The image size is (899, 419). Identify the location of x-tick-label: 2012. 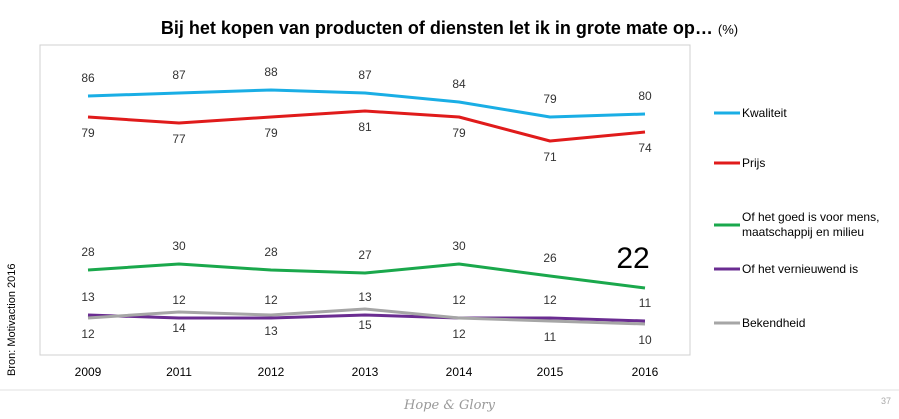
(271, 372).